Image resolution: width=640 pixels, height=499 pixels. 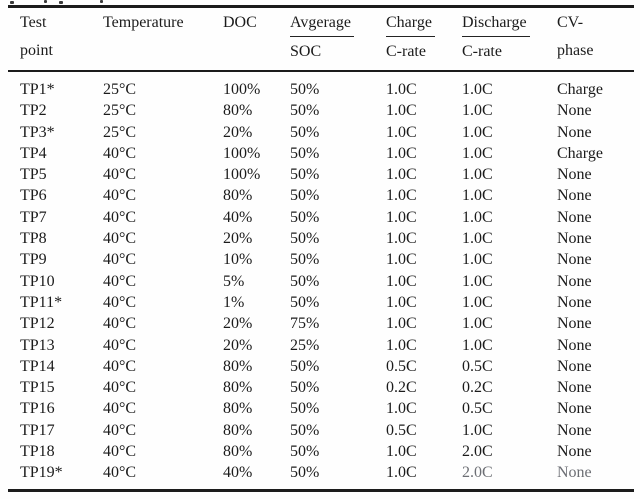 I want to click on table-cell-test-point: TP13, so click(x=37, y=345).